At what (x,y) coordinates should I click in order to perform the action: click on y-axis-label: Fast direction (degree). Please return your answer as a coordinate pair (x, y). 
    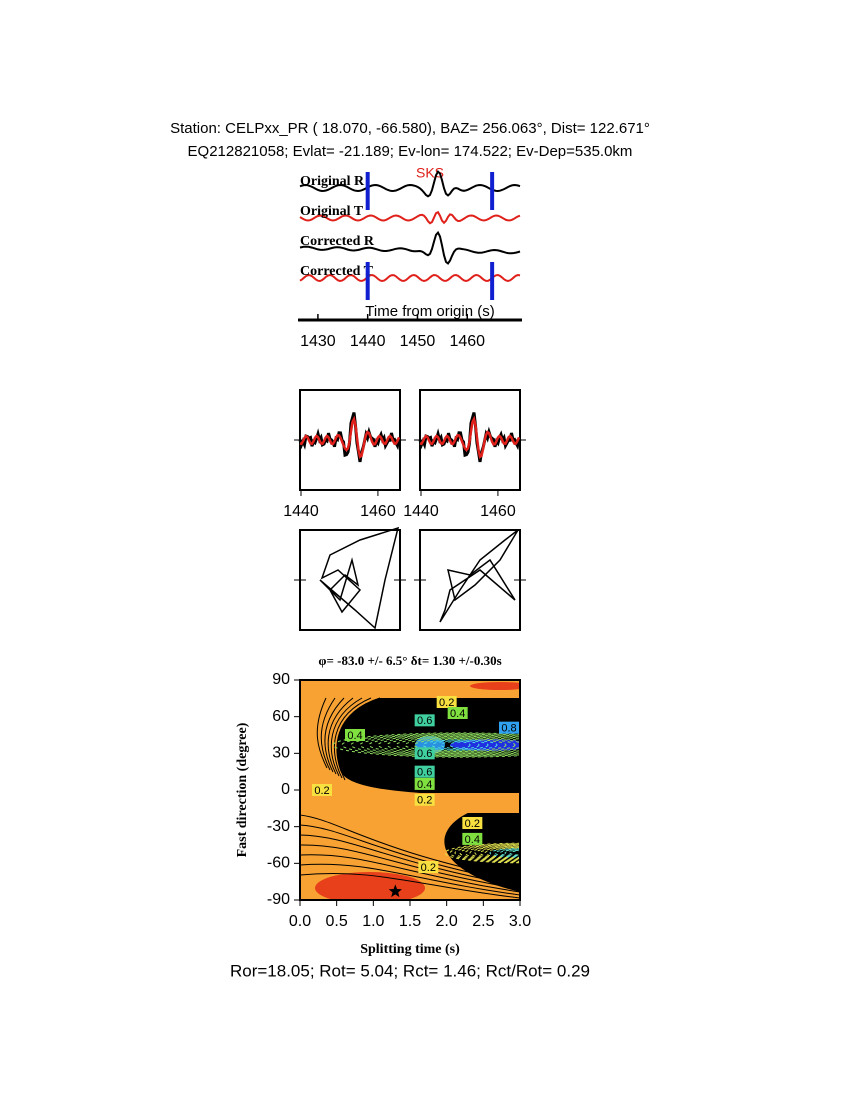
    Looking at the image, I should click on (242, 789).